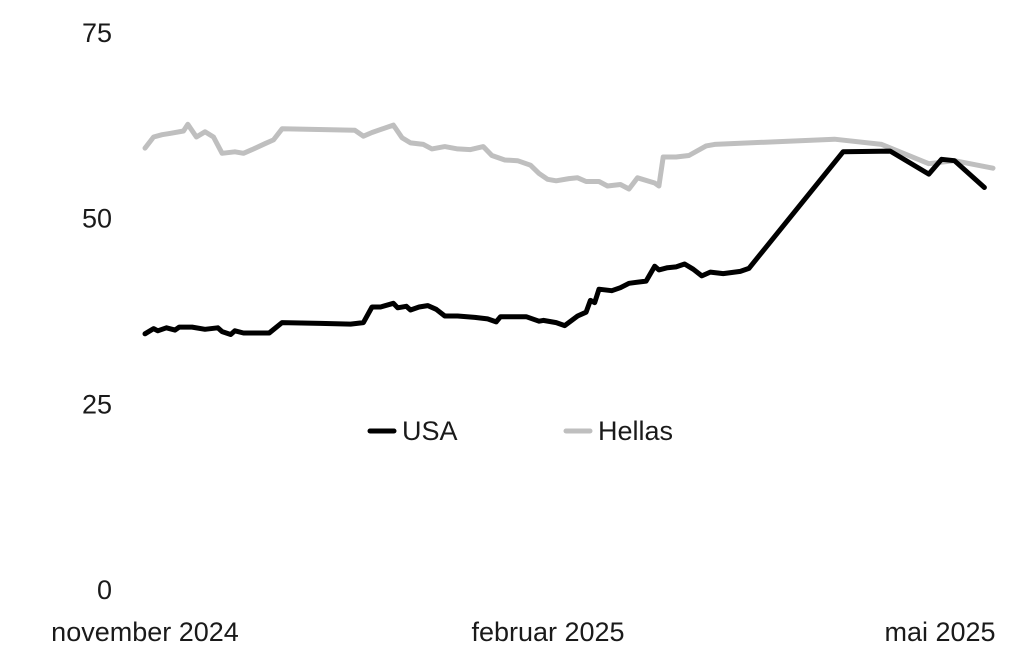 The image size is (1024, 672). What do you see at coordinates (145, 632) in the screenshot?
I see `x-tick-label: november 2024` at bounding box center [145, 632].